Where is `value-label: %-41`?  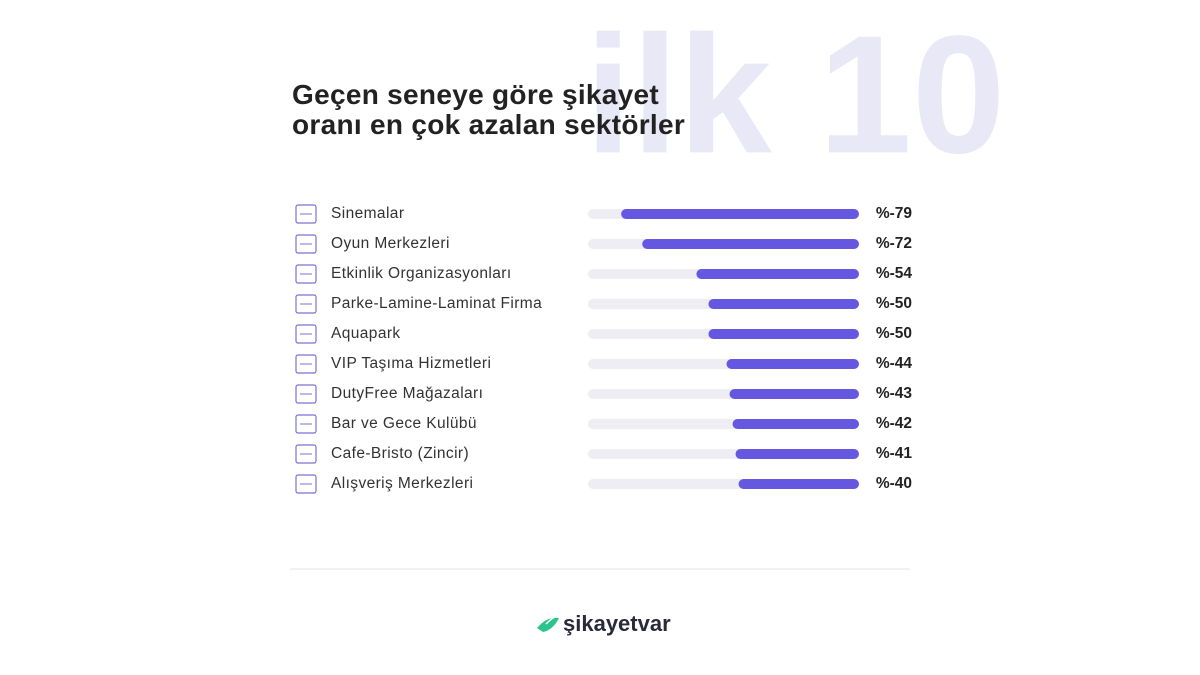
value-label: %-41 is located at coordinates (894, 453).